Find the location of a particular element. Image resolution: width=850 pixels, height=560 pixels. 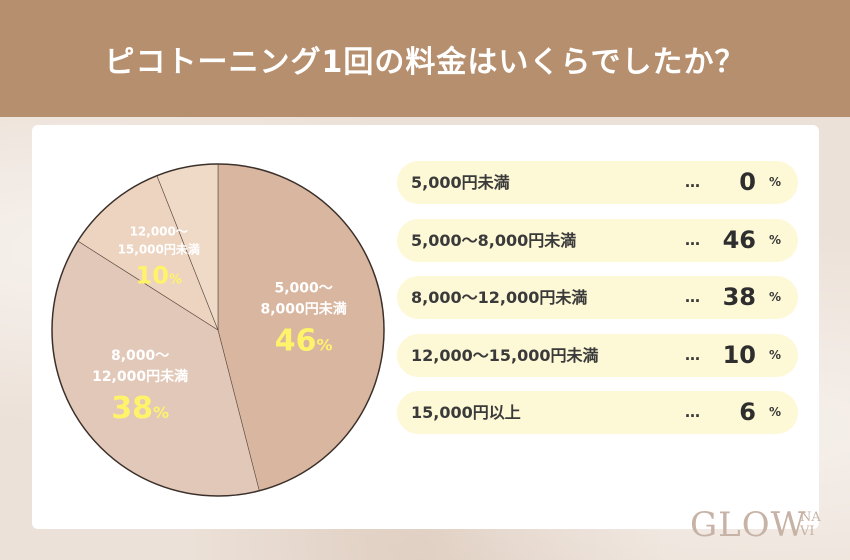

slice-label-line1: 8,000〜 is located at coordinates (140, 356).